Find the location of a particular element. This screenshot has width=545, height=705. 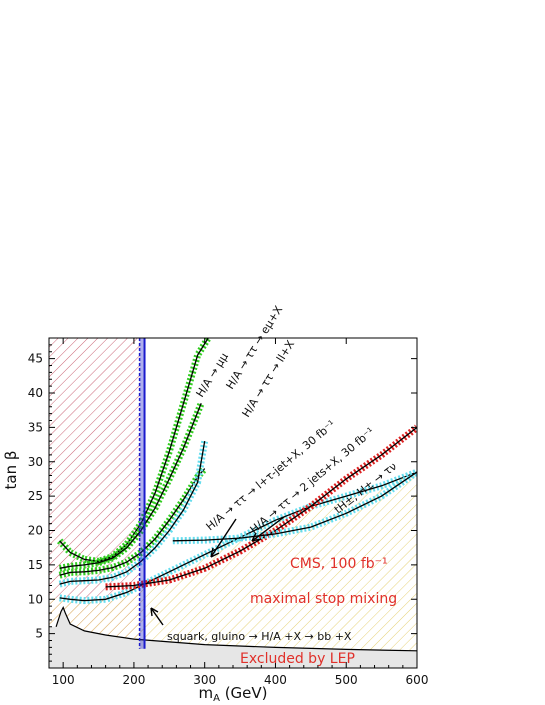

x-tick-label: 100 is located at coordinates (63, 680).